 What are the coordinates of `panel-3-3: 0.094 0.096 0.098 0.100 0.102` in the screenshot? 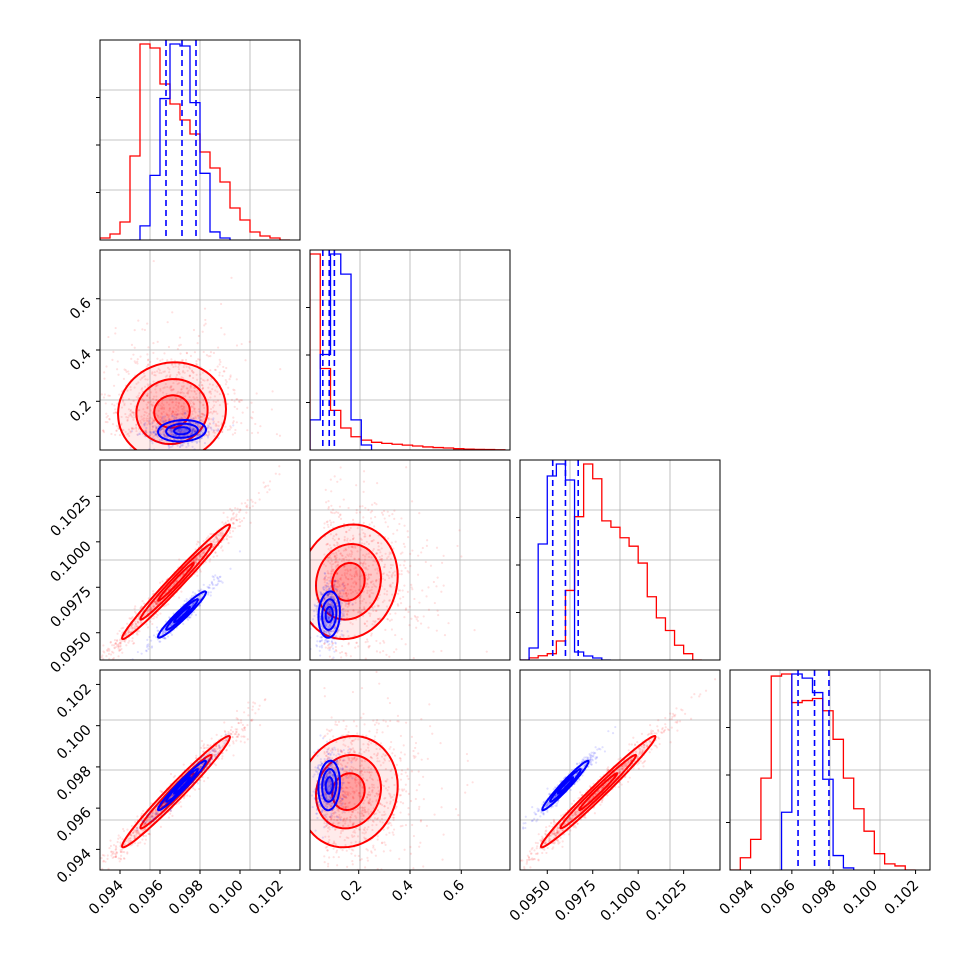 It's located at (824, 793).